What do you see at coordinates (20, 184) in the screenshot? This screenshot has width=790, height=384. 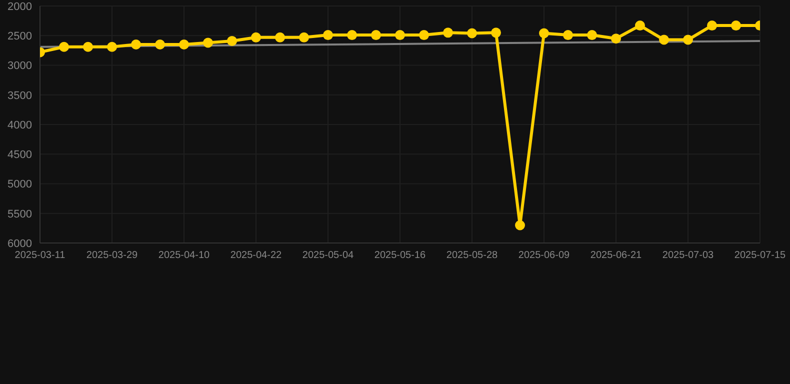 I see `y-tick-label: 5000` at bounding box center [20, 184].